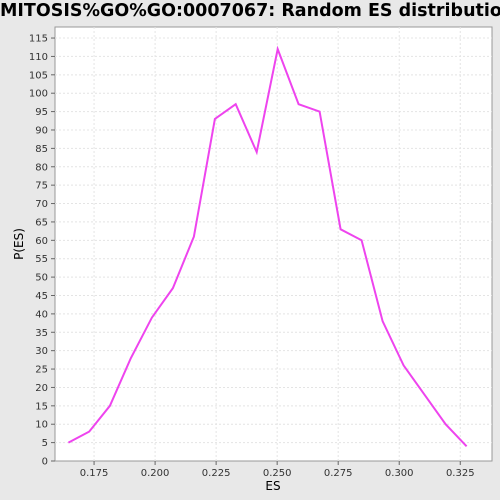 Image resolution: width=500 pixels, height=500 pixels. Describe the element at coordinates (94, 473) in the screenshot. I see `x-tick-label: 0.175` at that location.